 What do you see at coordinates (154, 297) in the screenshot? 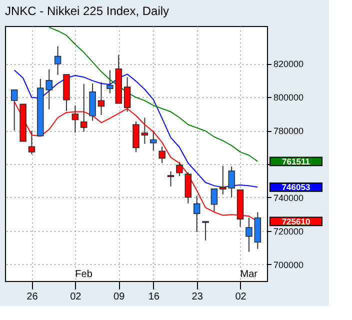
I see `x-tick-label: 16` at bounding box center [154, 297].